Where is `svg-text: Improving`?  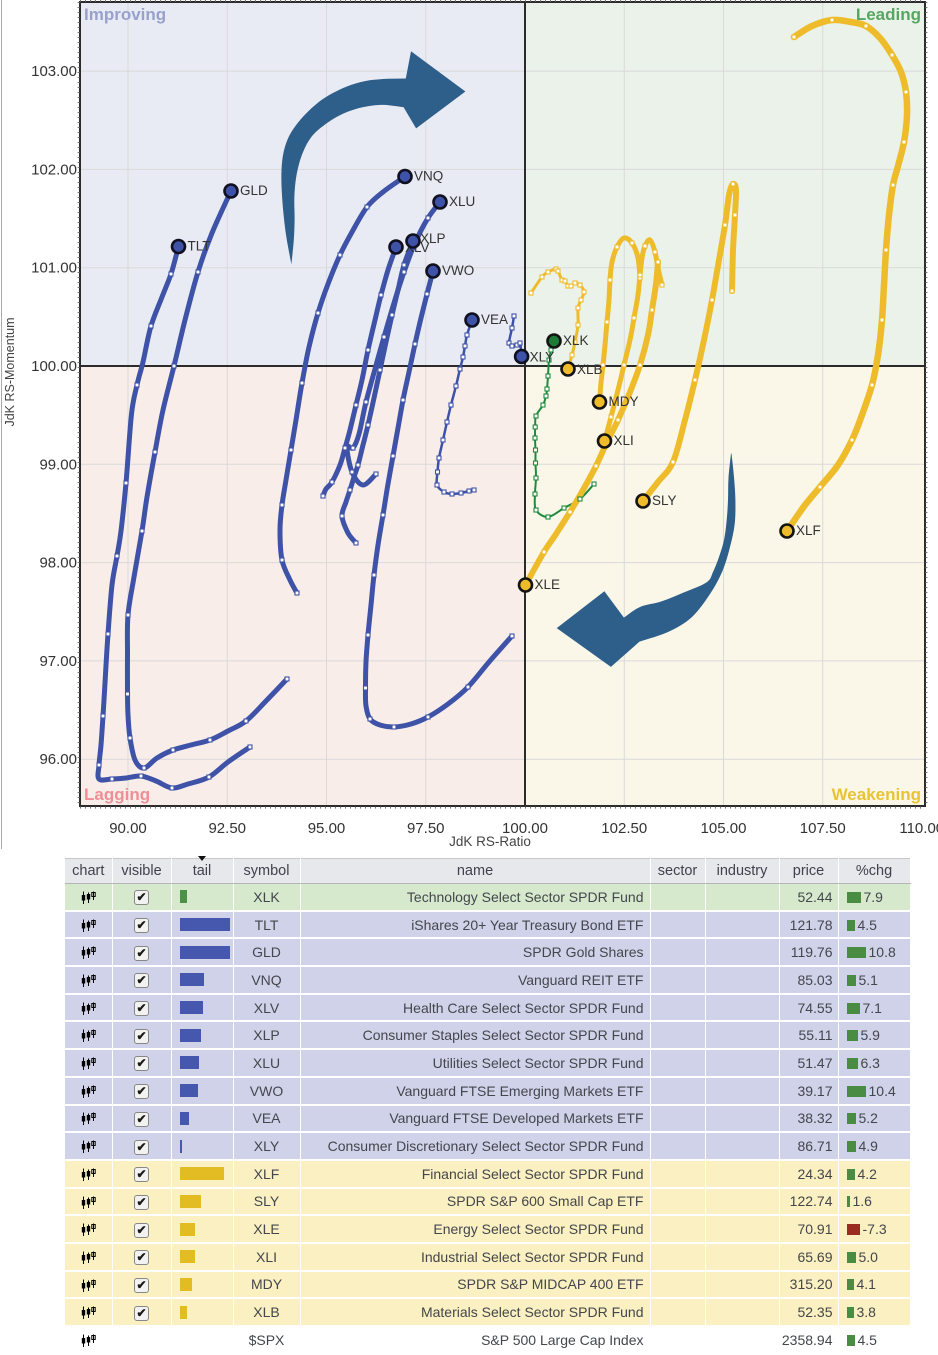
svg-text: Improving is located at coordinates (125, 14).